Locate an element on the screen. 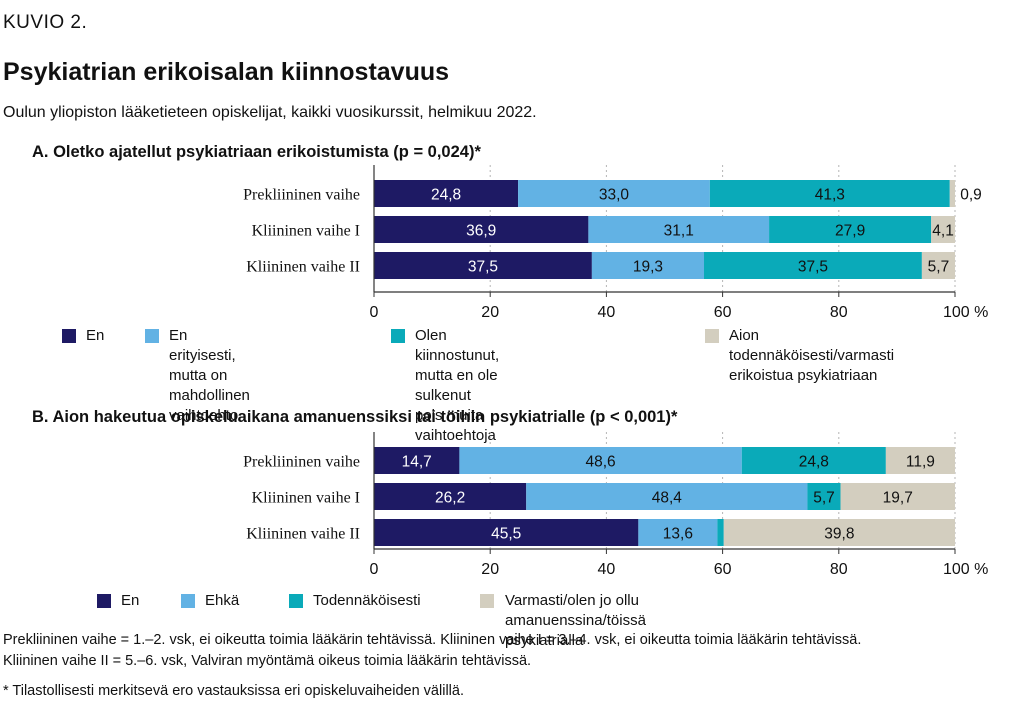 Image resolution: width=1024 pixels, height=714 pixels. data-label: 13,6 is located at coordinates (678, 534).